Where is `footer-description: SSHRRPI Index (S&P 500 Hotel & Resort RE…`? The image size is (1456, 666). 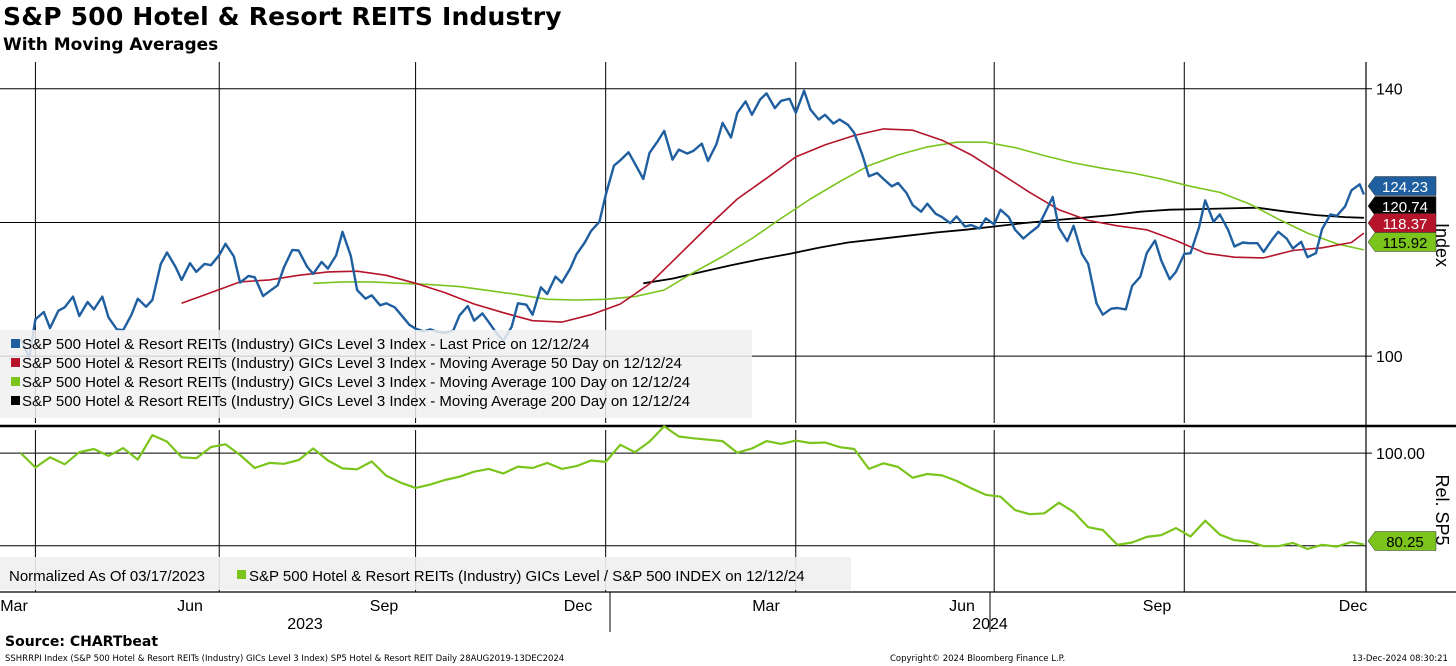 footer-description: SSHRRPI Index (S&P 500 Hotel & Resort RE… is located at coordinates (285, 659).